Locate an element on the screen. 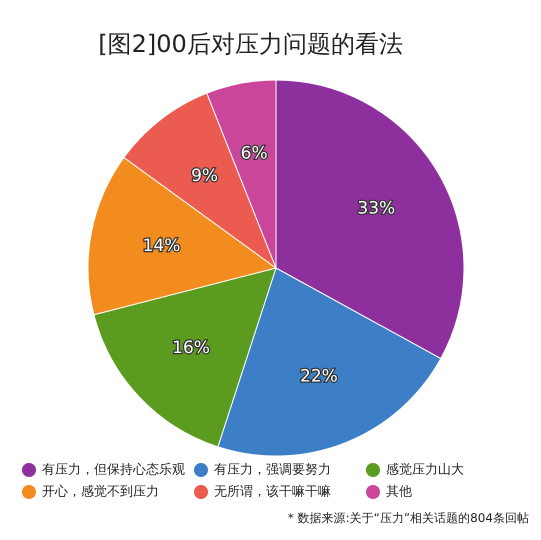 Image resolution: width=541 pixels, height=540 pixels. legend-label: 开心，感觉不到压力 is located at coordinates (100, 492).